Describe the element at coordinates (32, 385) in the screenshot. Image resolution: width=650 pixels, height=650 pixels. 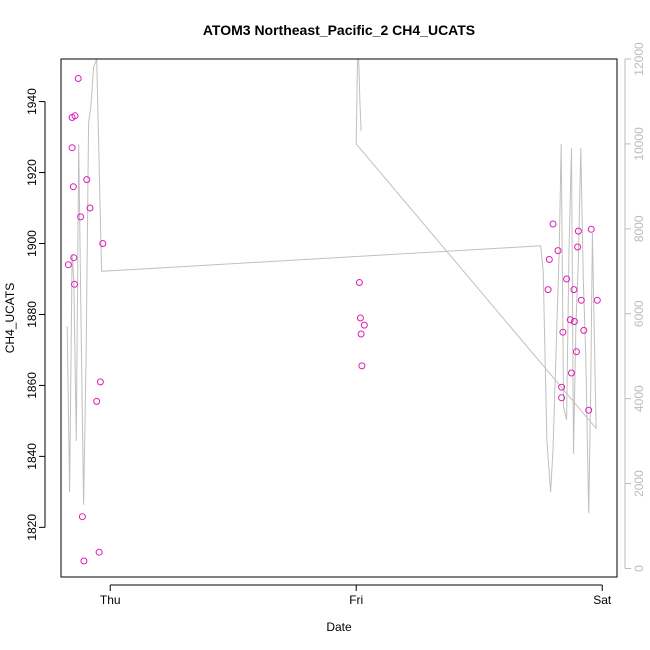
I see `y-tick-label: 1860` at that location.